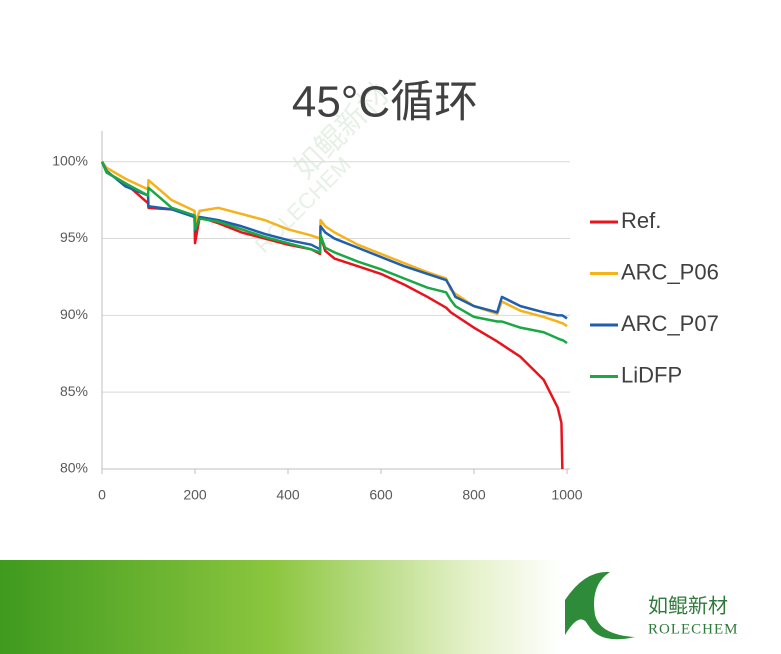 This screenshot has height=654, width=781. What do you see at coordinates (74, 468) in the screenshot?
I see `y-tick-label: 80%` at bounding box center [74, 468].